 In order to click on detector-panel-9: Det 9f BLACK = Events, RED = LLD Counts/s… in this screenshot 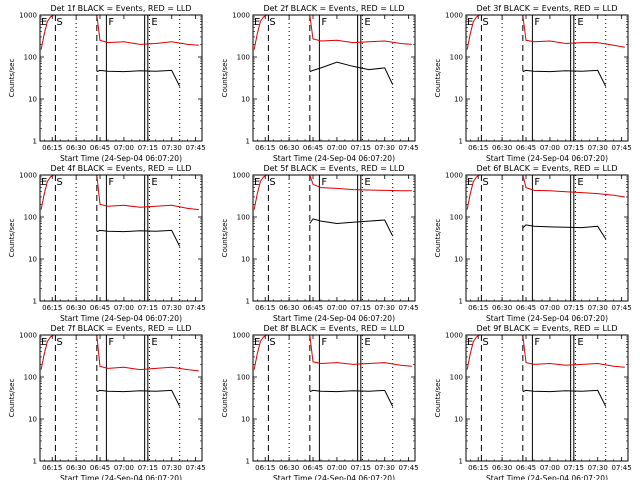, I will do `click(533, 403)`.